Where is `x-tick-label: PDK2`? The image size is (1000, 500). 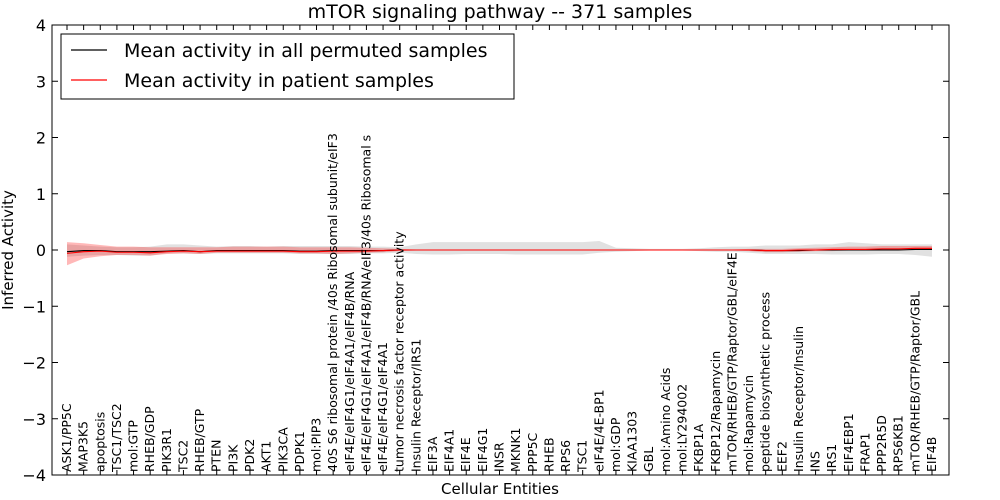 x-tick-label: PDK2 is located at coordinates (249, 455).